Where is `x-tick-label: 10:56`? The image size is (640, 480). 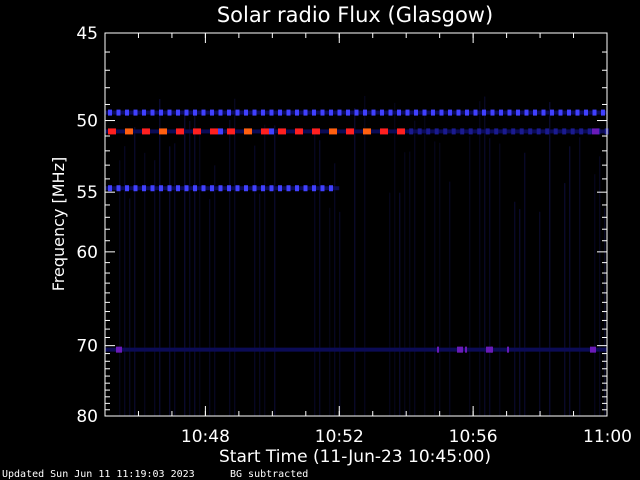 x-tick-label: 10:56 is located at coordinates (473, 437).